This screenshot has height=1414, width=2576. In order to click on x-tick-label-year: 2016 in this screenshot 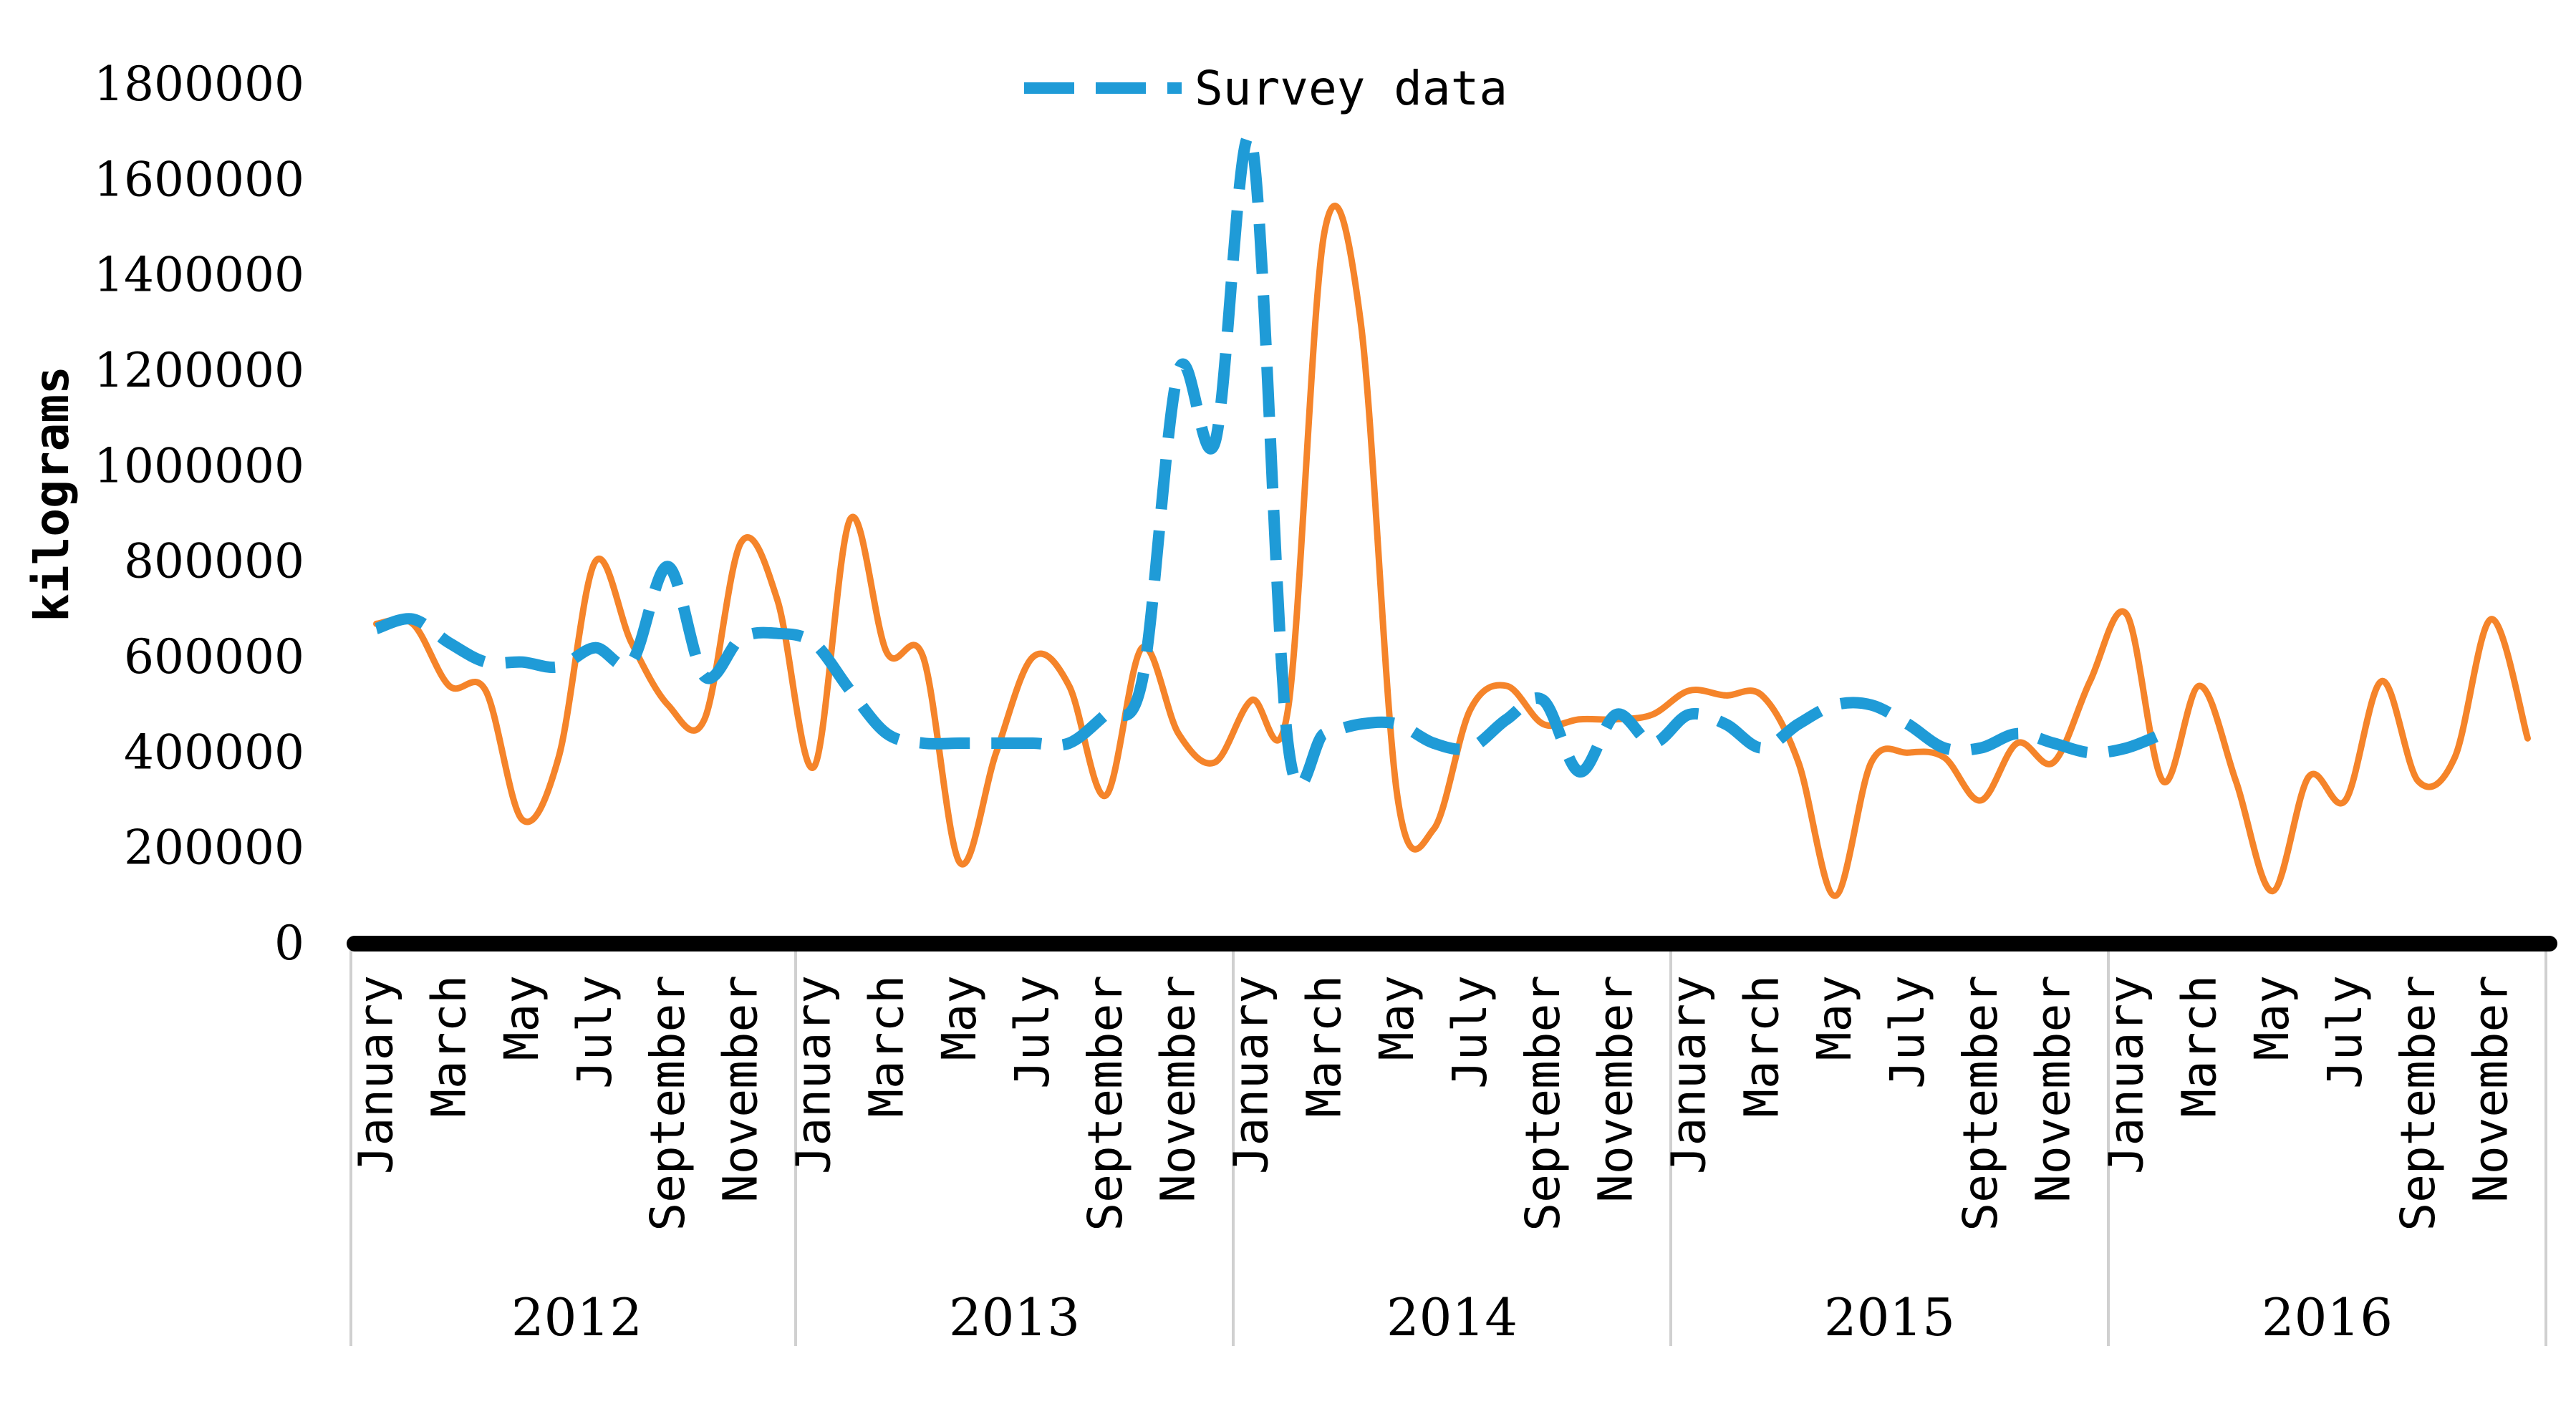, I will do `click(2327, 1317)`.